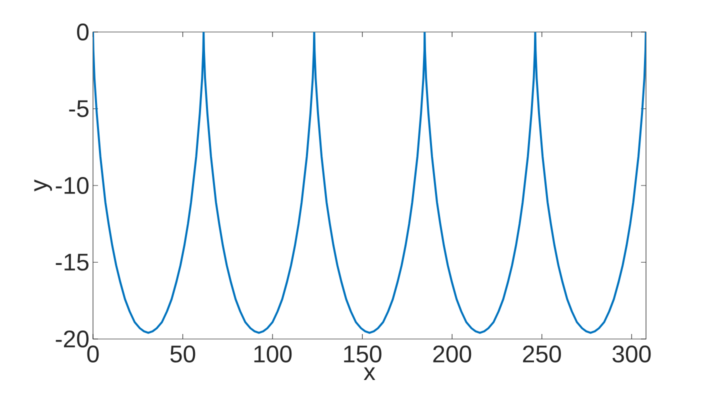 The image size is (714, 420). I want to click on y-tick-label: -5, so click(78, 109).